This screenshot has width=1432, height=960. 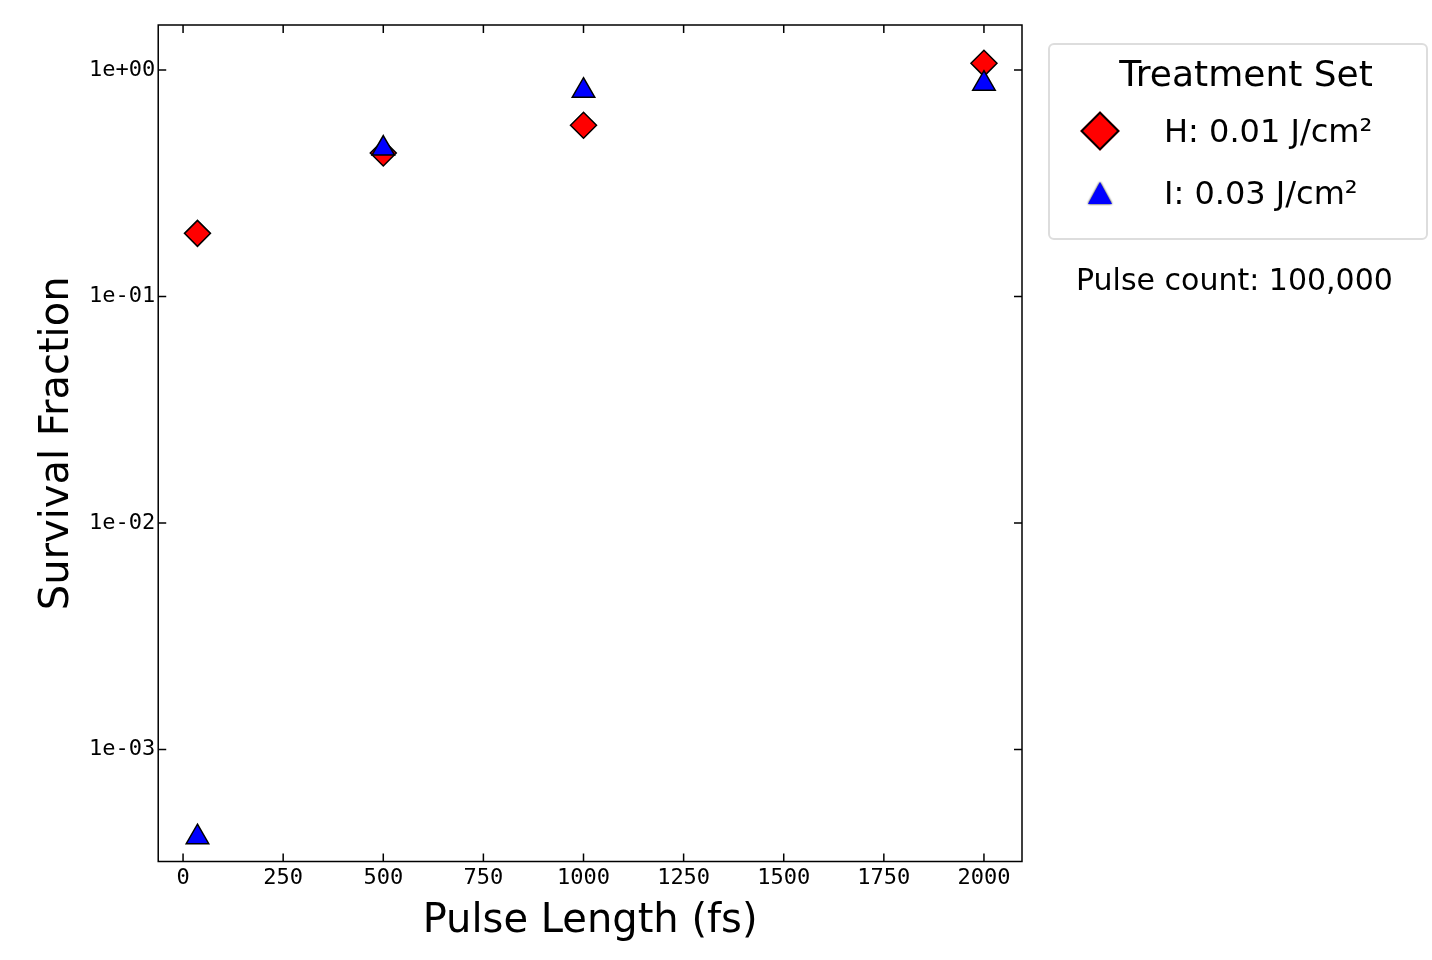 I want to click on x-tick-label: 750, so click(x=483, y=876).